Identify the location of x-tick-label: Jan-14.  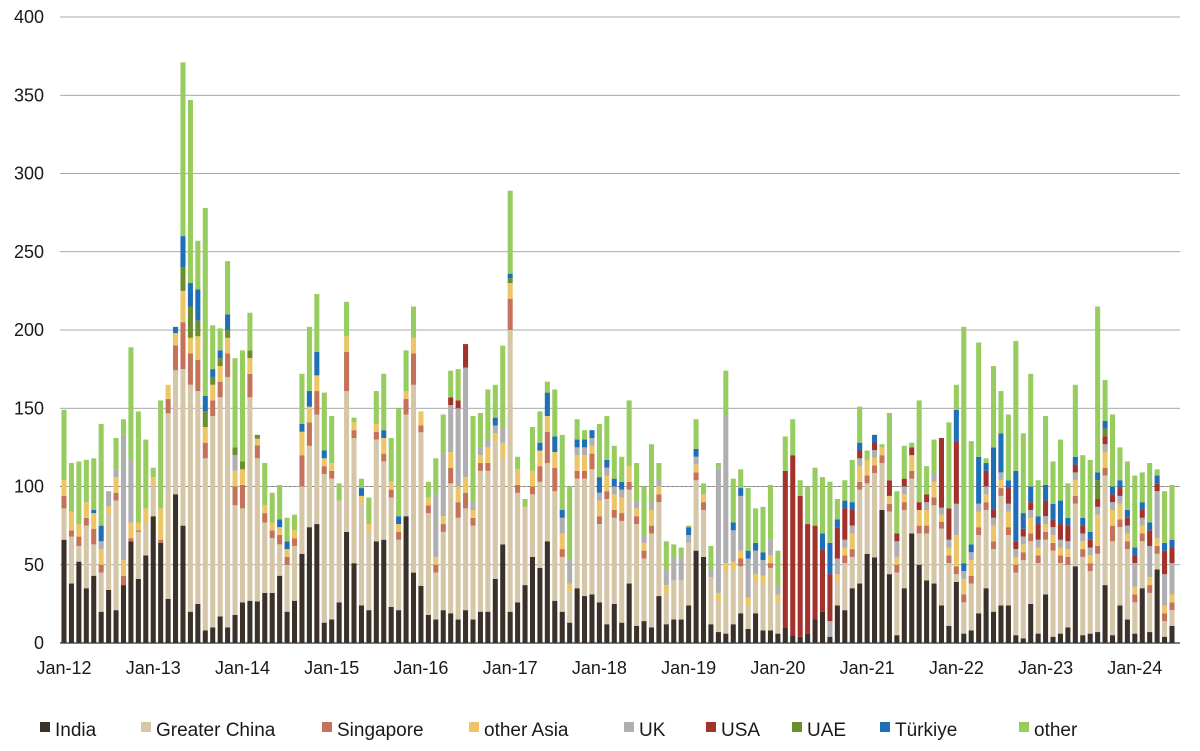
(242, 668).